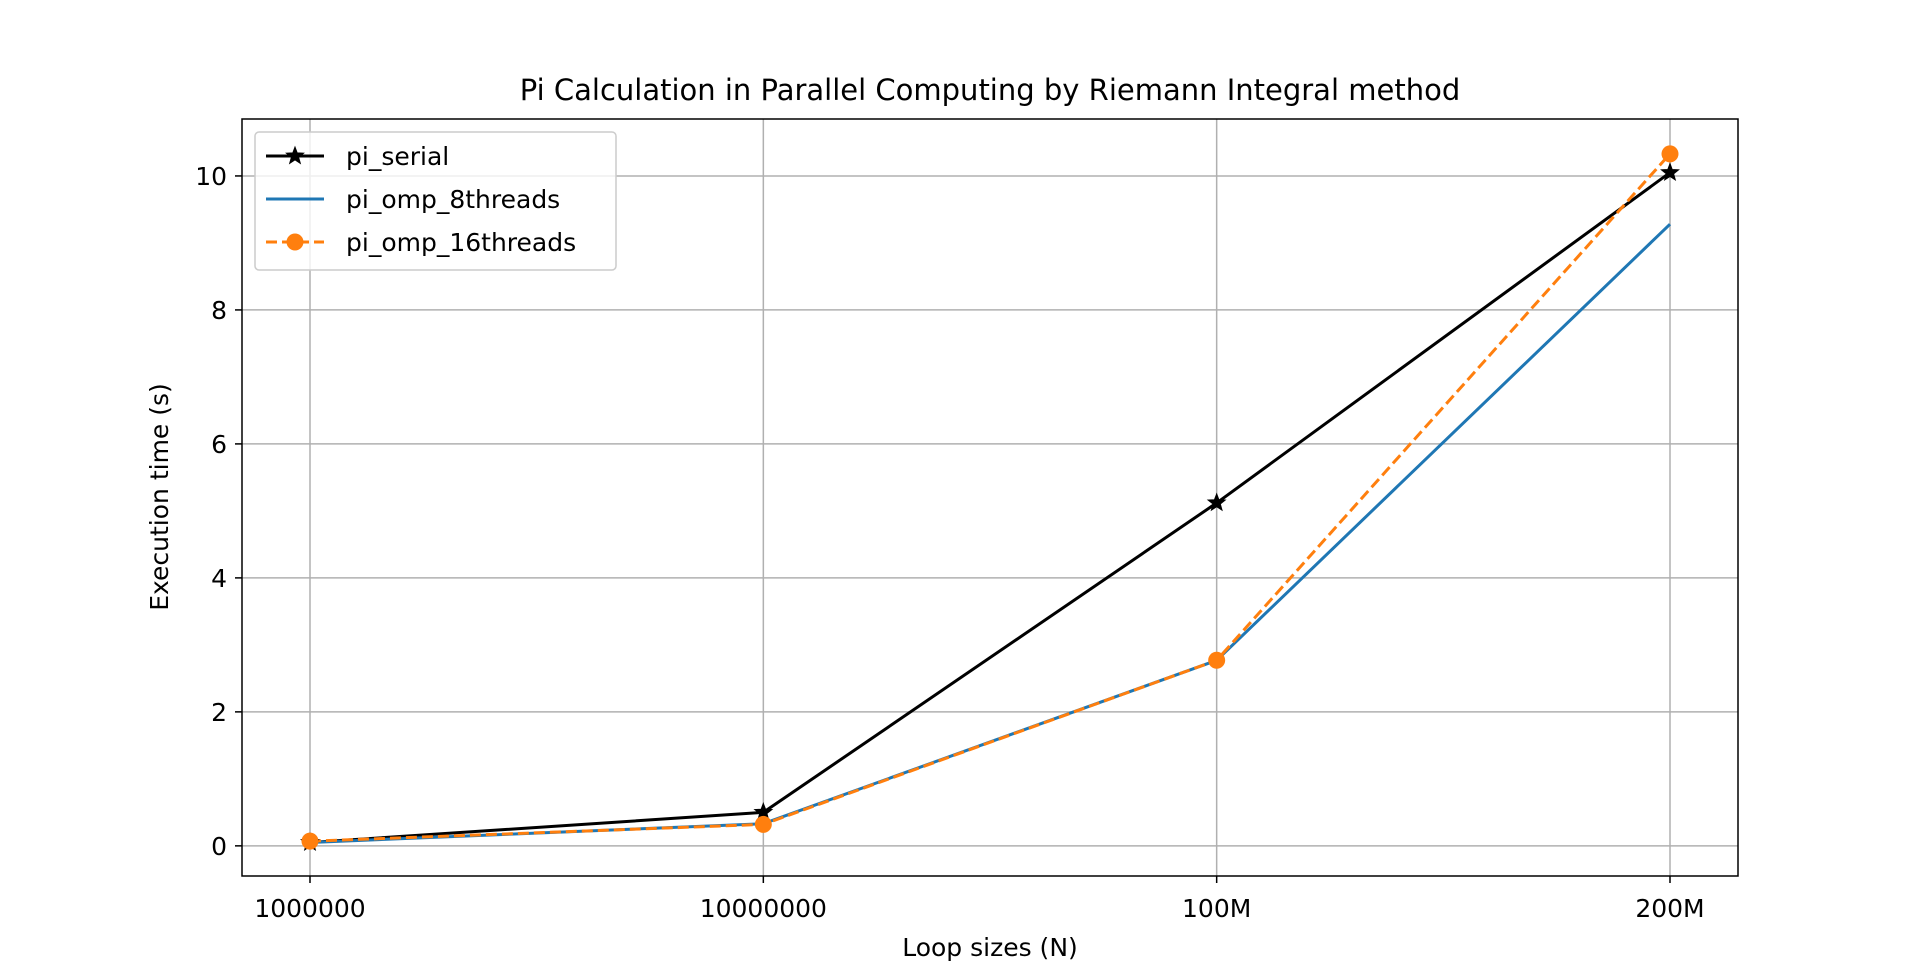  Describe the element at coordinates (990, 947) in the screenshot. I see `x-axis-label: Loop sizes (N)` at that location.